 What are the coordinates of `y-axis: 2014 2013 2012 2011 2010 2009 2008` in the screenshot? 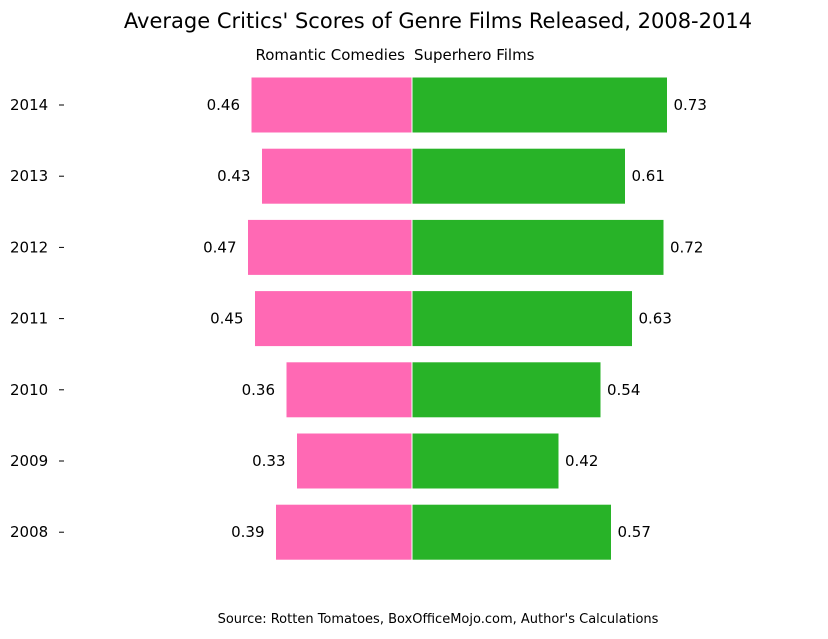 It's located at (37, 318).